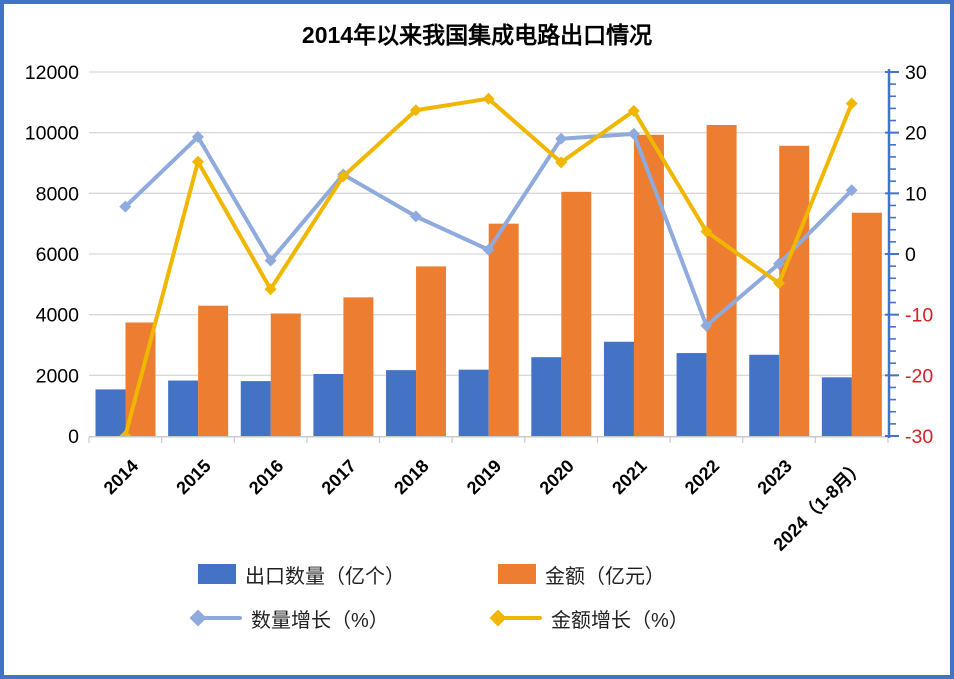  What do you see at coordinates (58, 255) in the screenshot?
I see `svg-text: 6000` at bounding box center [58, 255].